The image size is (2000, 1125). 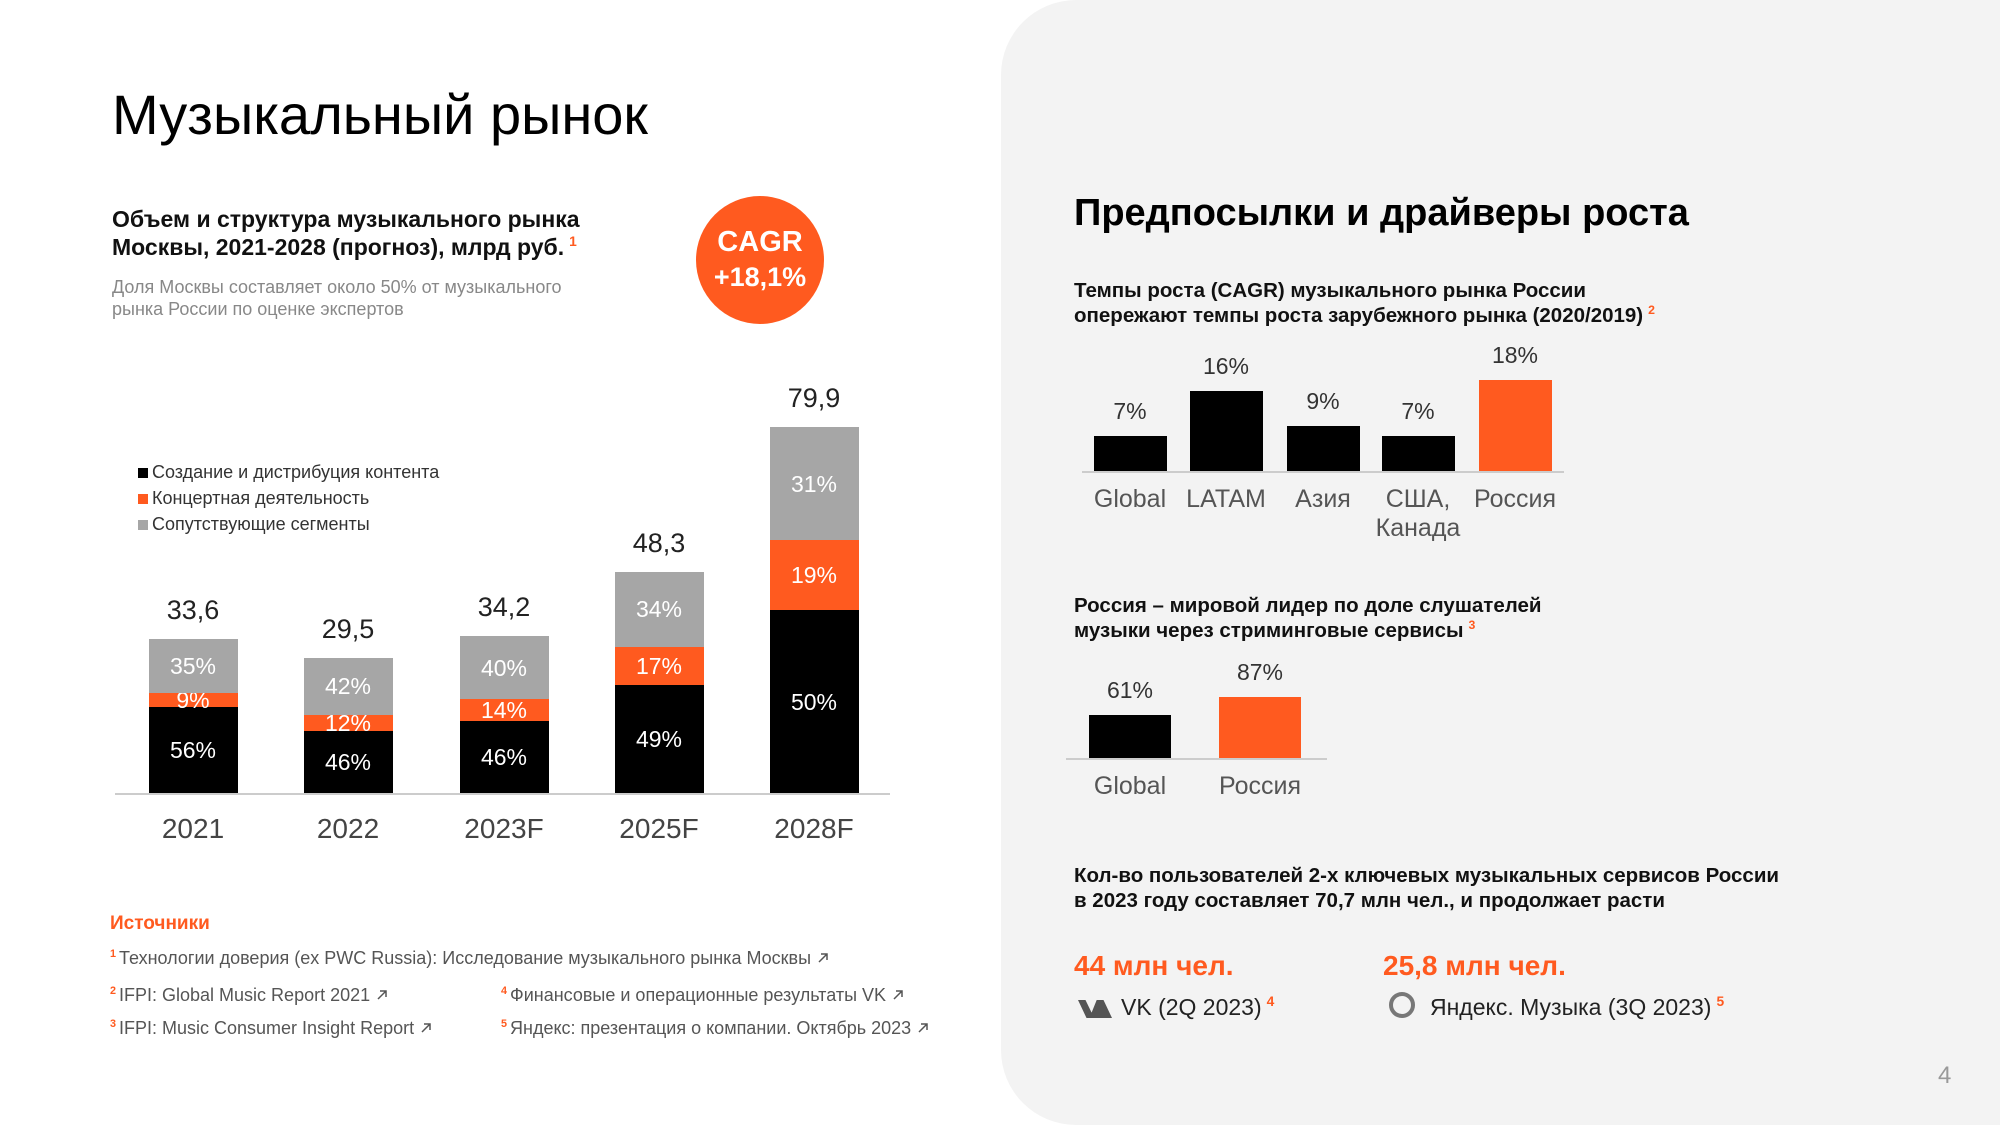 I want to click on value-label: 61%, so click(x=1130, y=690).